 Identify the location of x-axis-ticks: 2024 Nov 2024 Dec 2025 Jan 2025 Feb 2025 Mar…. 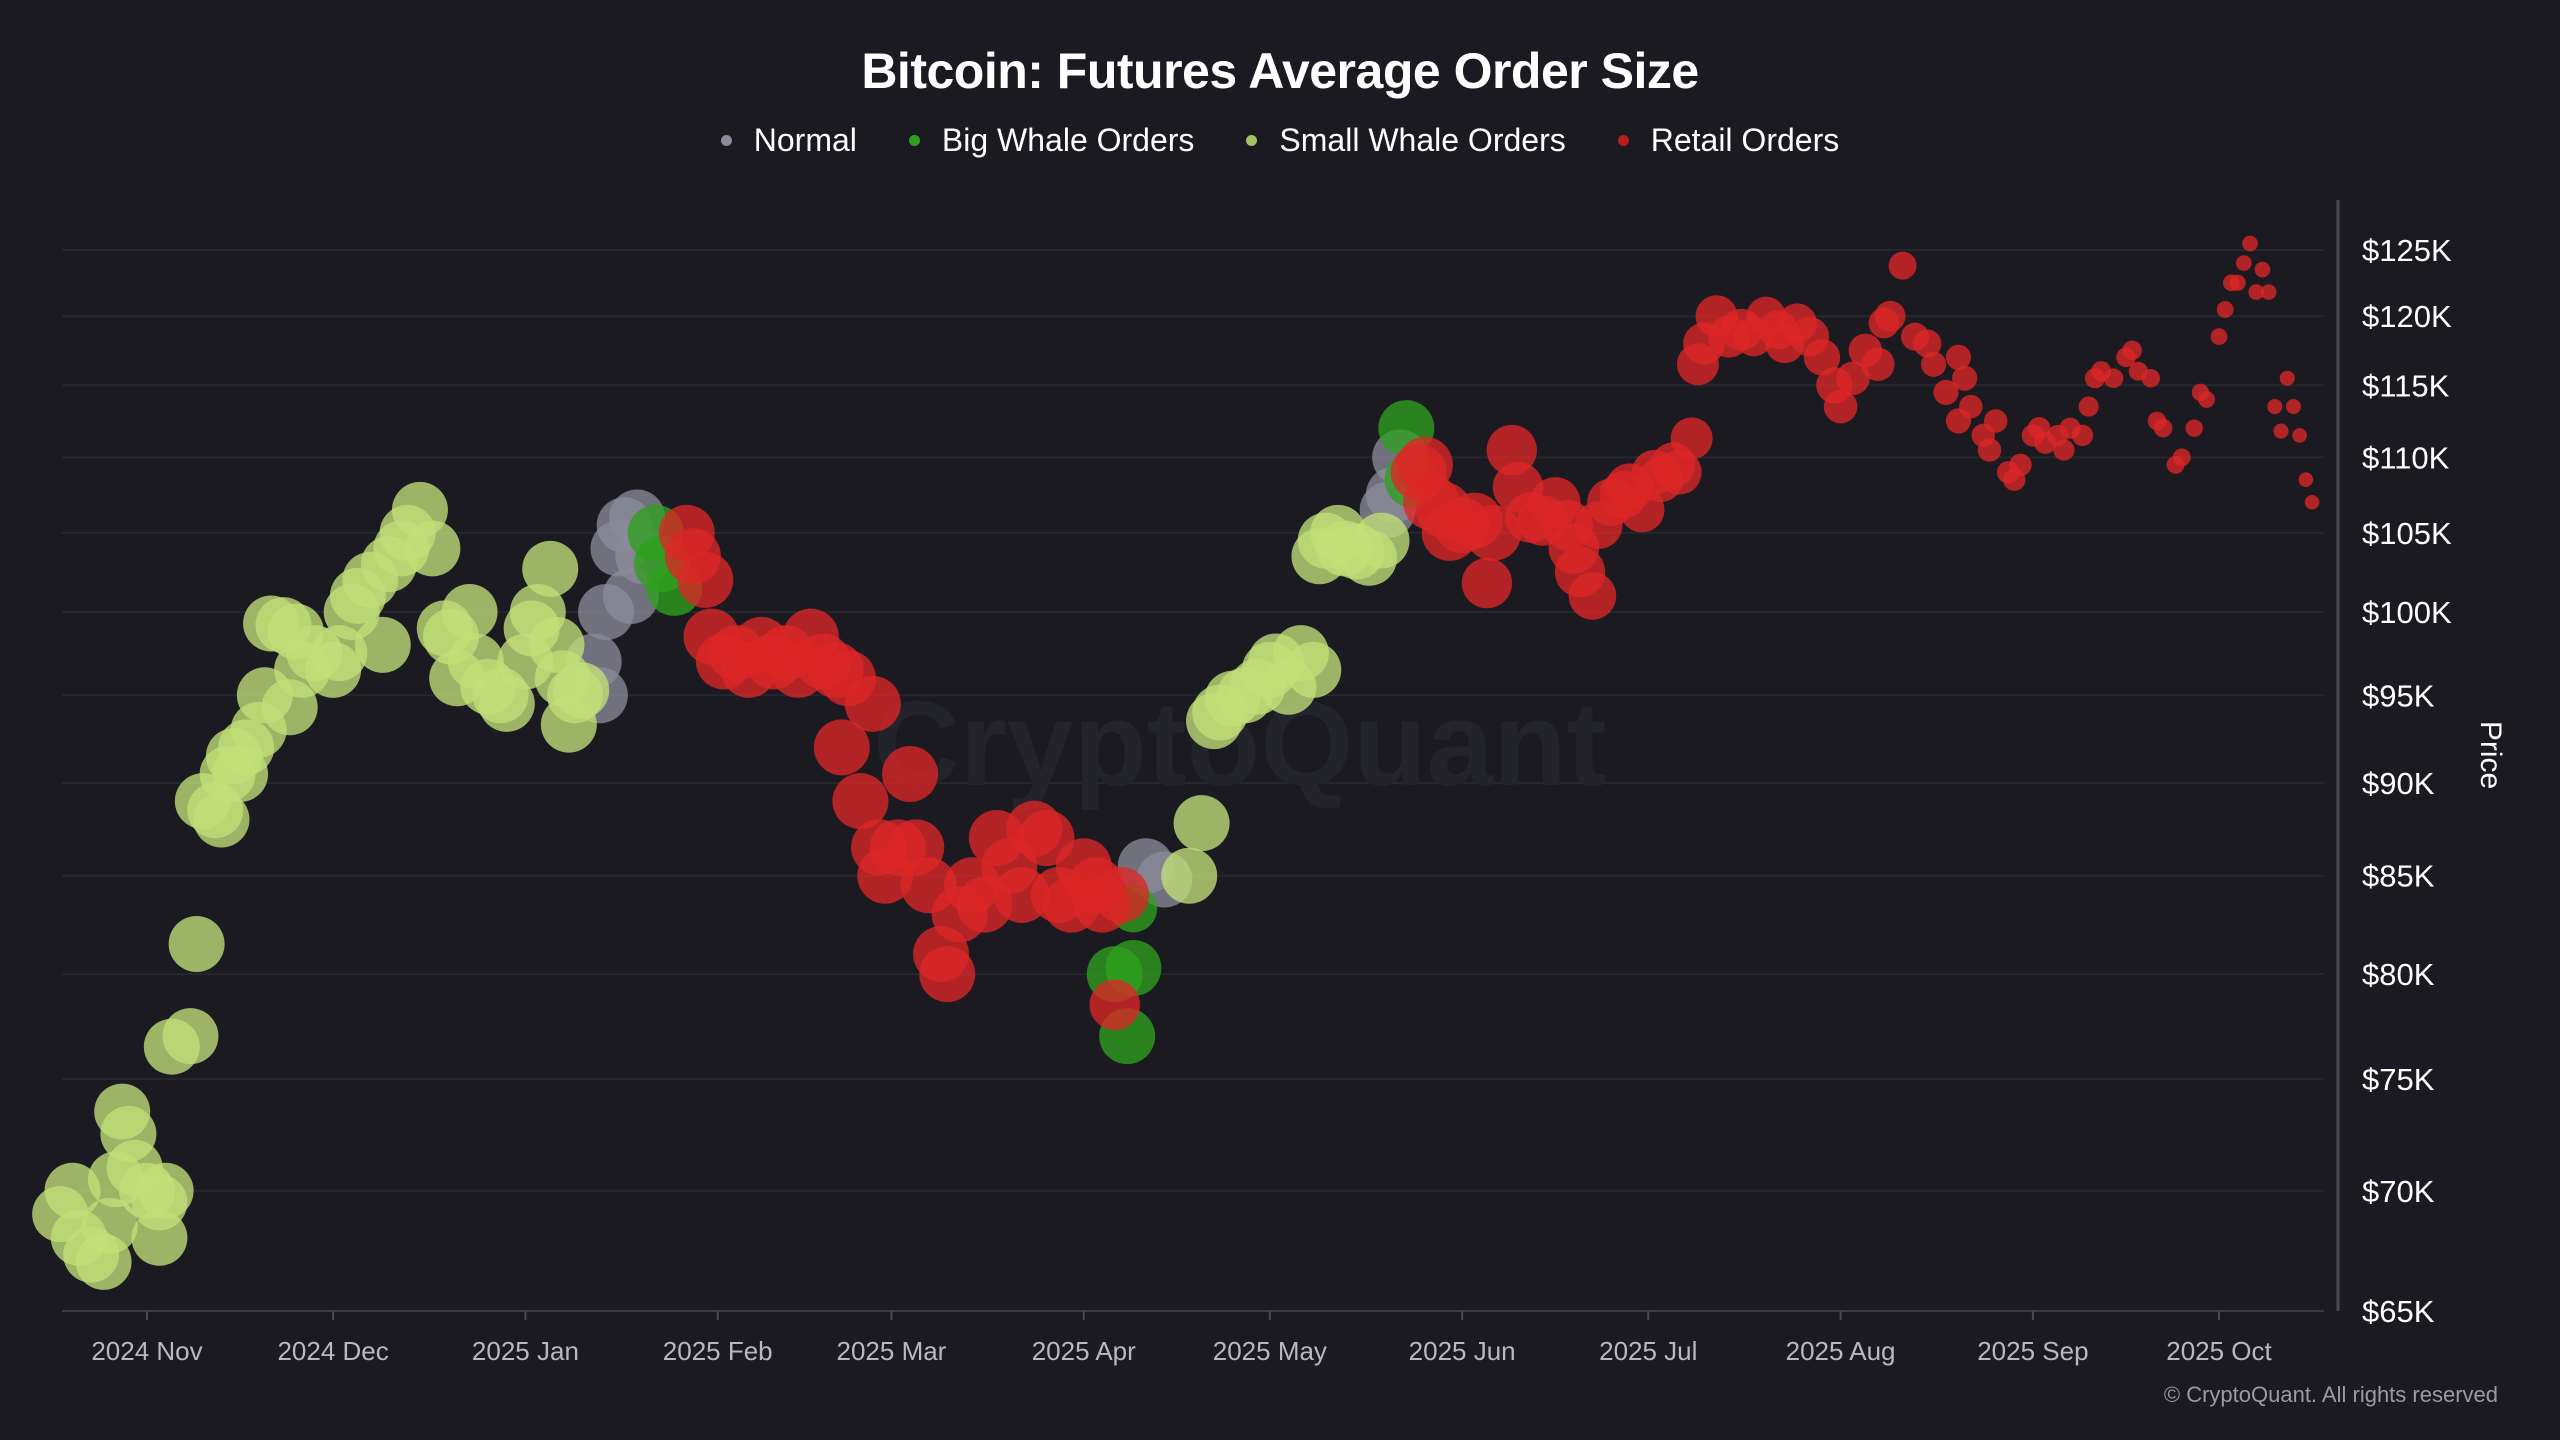
(1182, 1338).